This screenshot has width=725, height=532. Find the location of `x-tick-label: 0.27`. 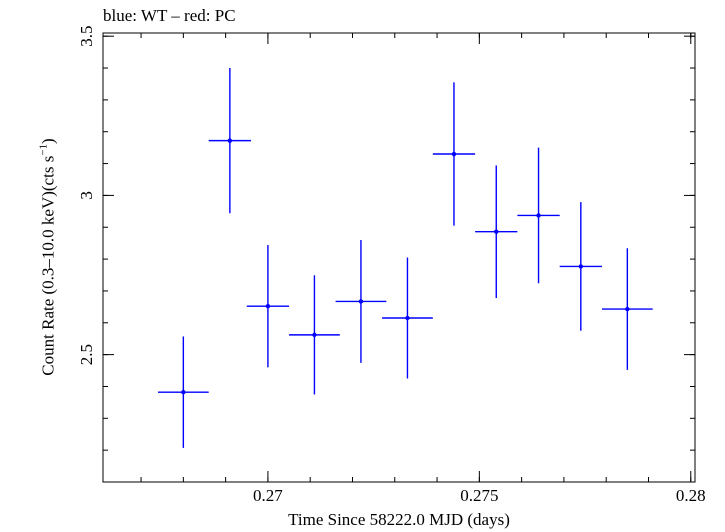

x-tick-label: 0.27 is located at coordinates (268, 495).